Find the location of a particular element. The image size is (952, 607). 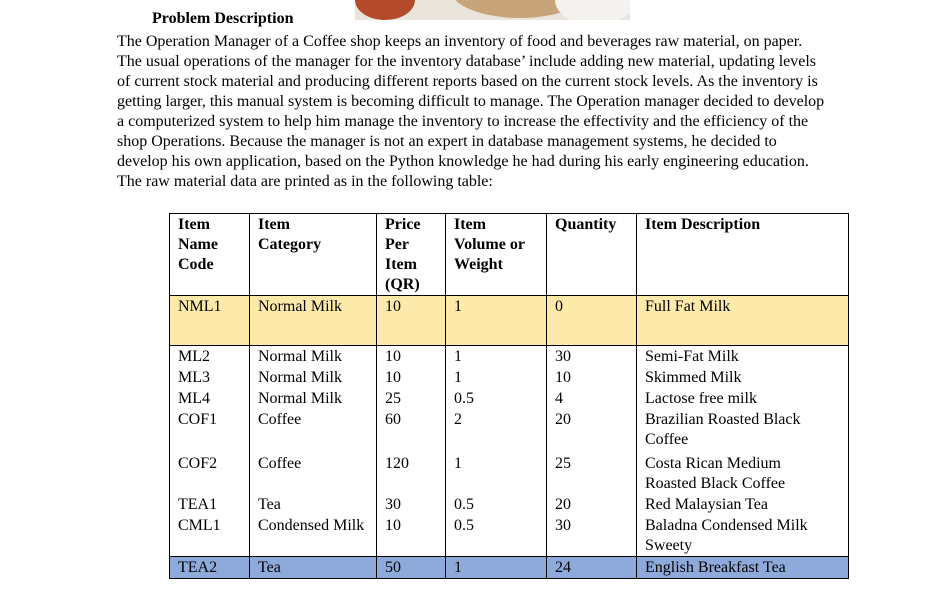

header-line: Price is located at coordinates (403, 224).